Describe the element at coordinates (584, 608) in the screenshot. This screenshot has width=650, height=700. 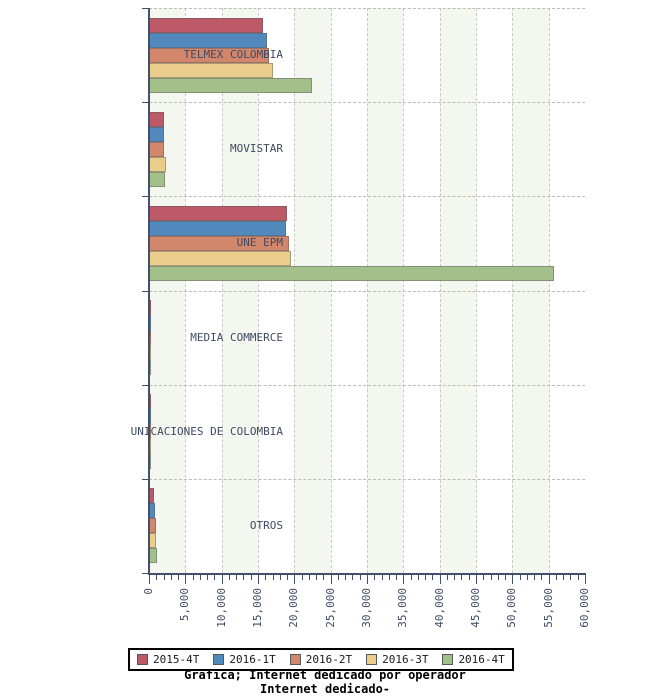
I see `x-tick-label: 60,000` at that location.